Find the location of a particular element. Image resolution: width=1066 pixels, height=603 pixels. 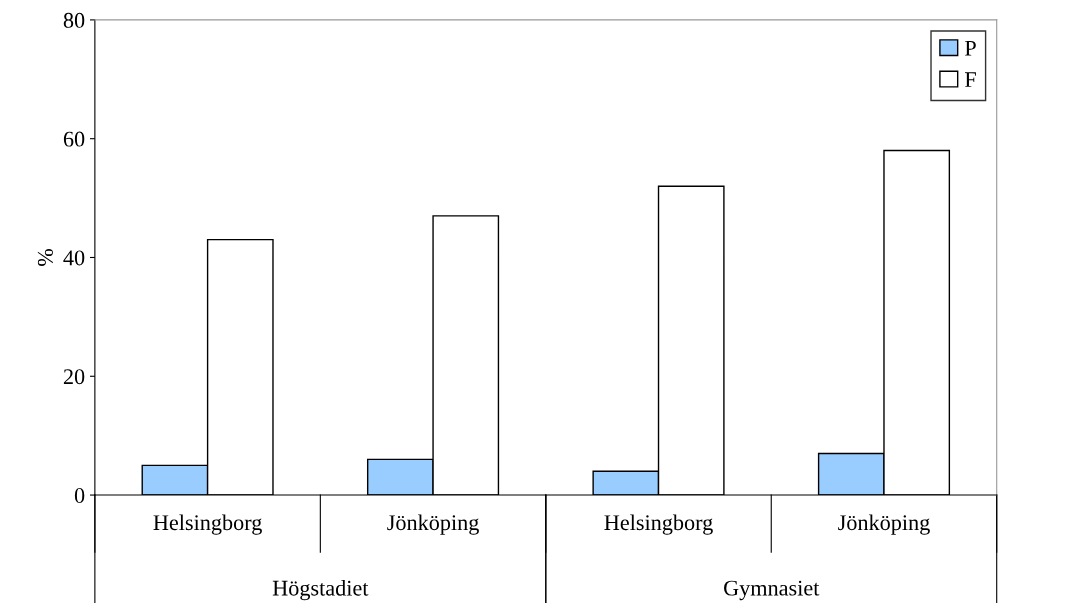

y-tick-label: 80 is located at coordinates (74, 20).